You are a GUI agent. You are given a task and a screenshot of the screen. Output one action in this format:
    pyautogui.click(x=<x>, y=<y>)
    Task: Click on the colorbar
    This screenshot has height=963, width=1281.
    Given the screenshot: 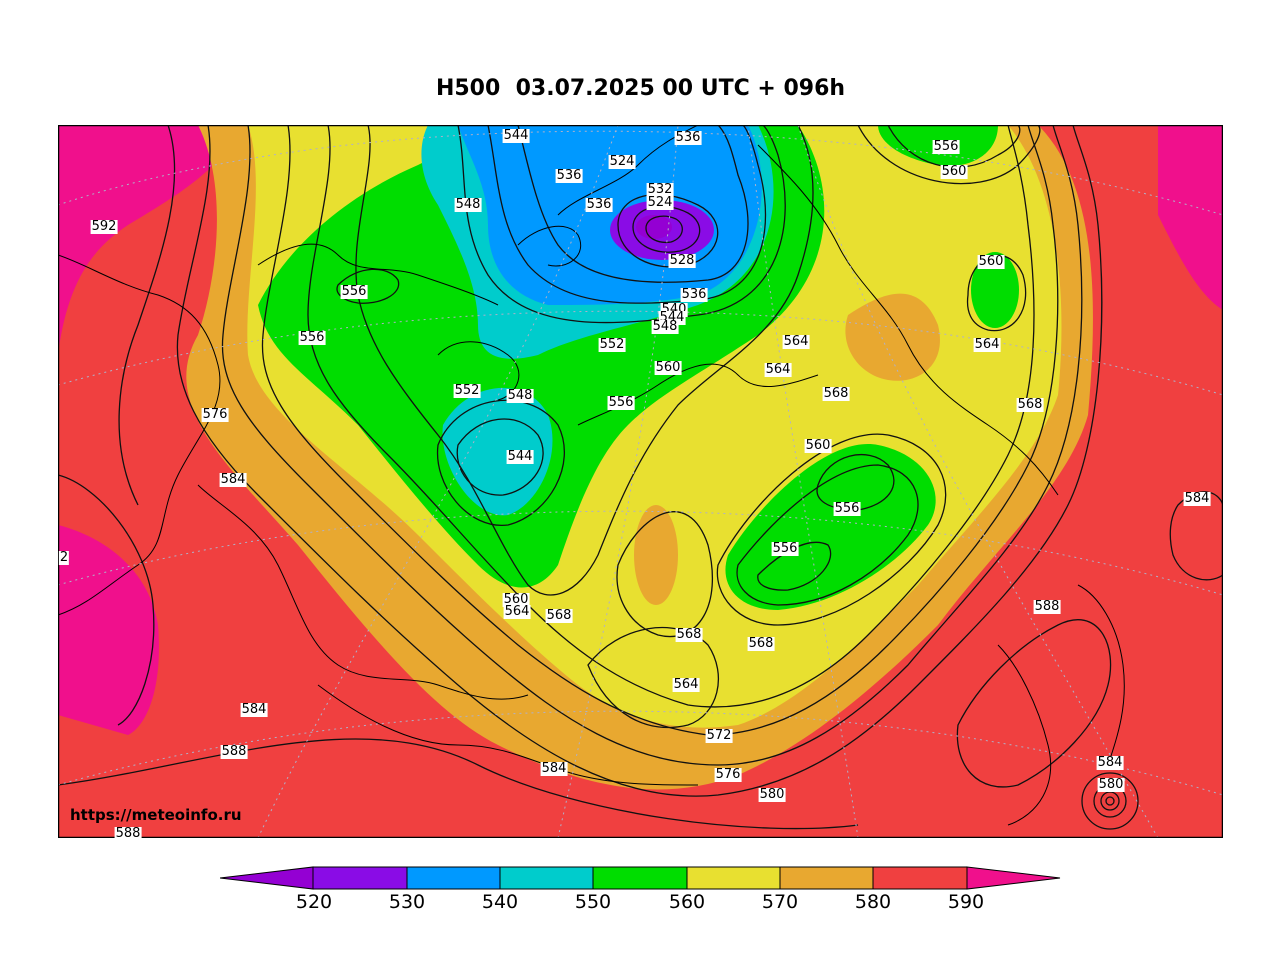 What is the action you would take?
    pyautogui.click(x=640, y=878)
    